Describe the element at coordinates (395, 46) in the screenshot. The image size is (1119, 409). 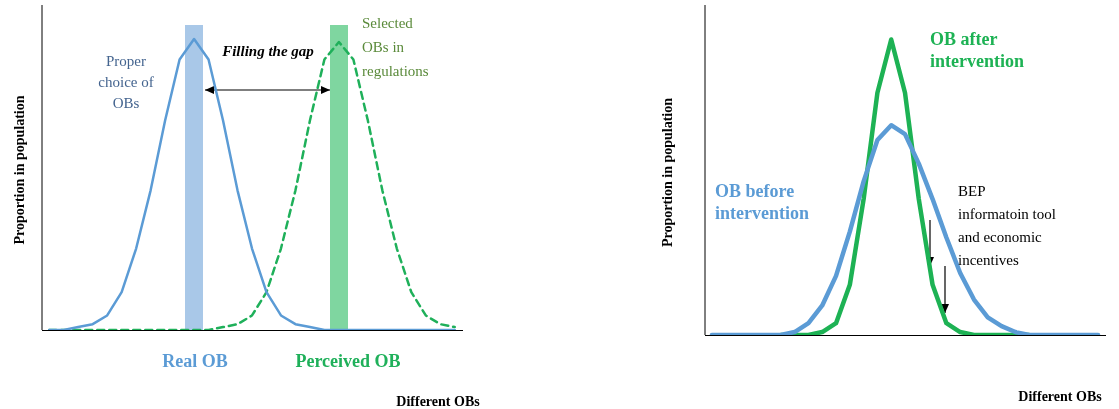
I see `annotation: Selected OBs in regulations` at that location.